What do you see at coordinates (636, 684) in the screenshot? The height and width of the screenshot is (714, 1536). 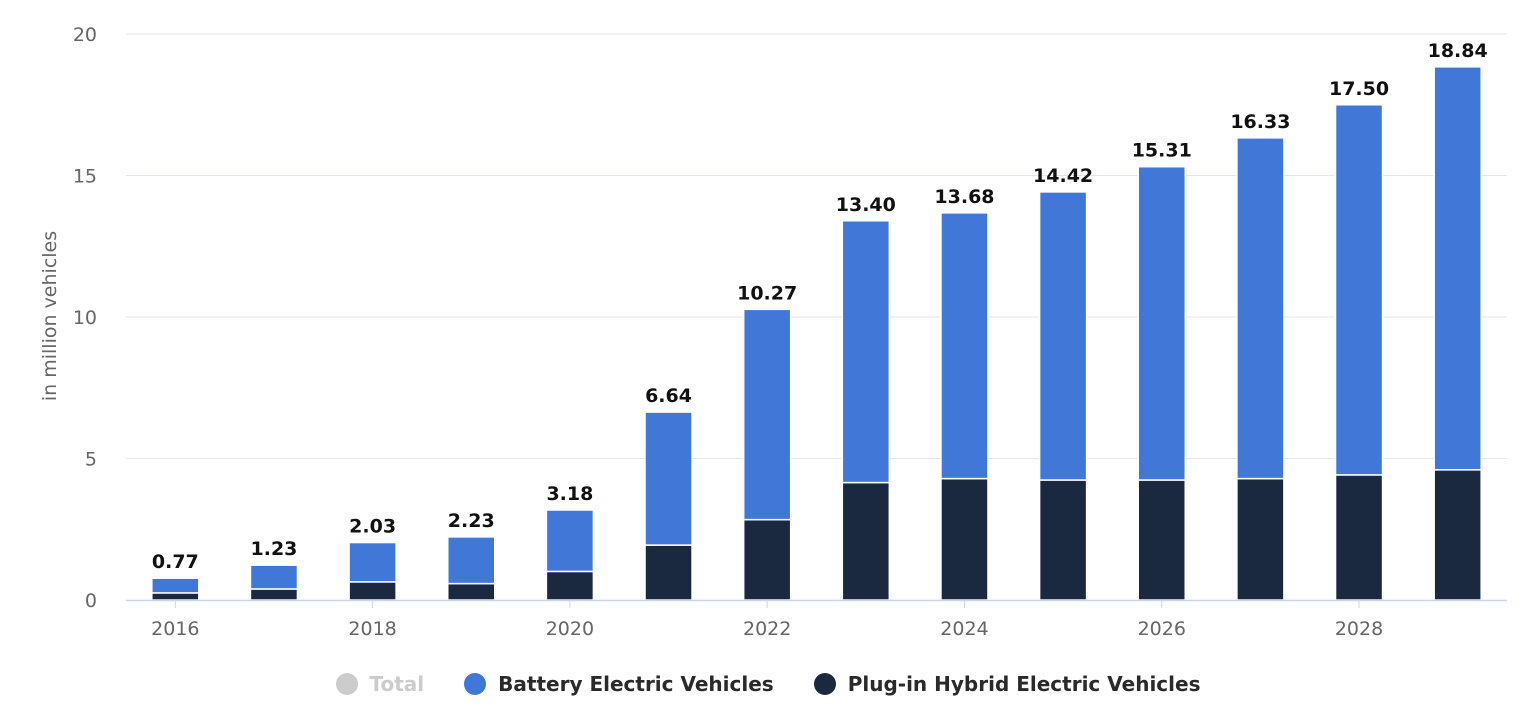 I see `legend-label-battery-electric: Battery Electric Vehicles` at bounding box center [636, 684].